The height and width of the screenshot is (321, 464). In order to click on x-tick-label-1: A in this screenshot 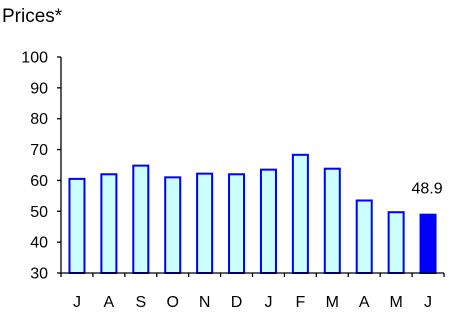, I will do `click(109, 302)`.